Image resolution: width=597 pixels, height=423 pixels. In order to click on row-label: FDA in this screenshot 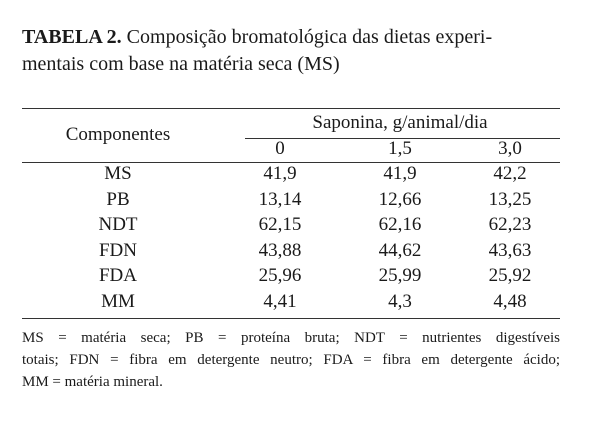, I will do `click(118, 275)`.